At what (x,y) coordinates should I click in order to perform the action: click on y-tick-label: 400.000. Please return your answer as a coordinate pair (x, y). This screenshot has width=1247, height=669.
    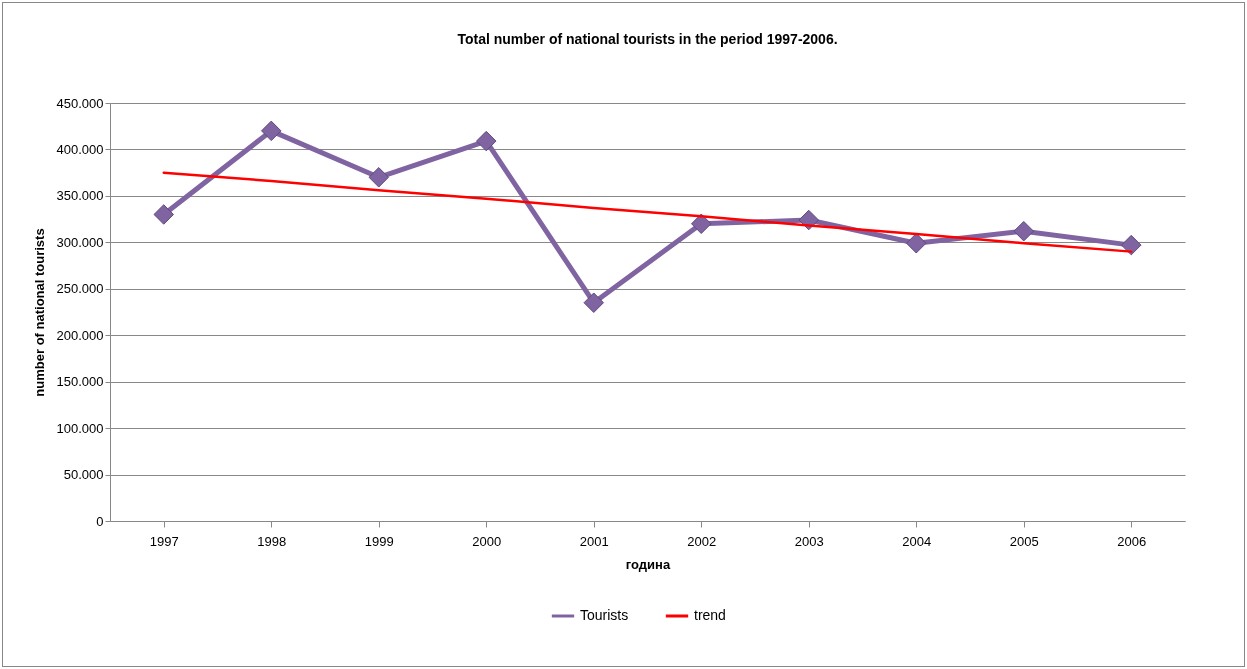
    Looking at the image, I should click on (80, 149).